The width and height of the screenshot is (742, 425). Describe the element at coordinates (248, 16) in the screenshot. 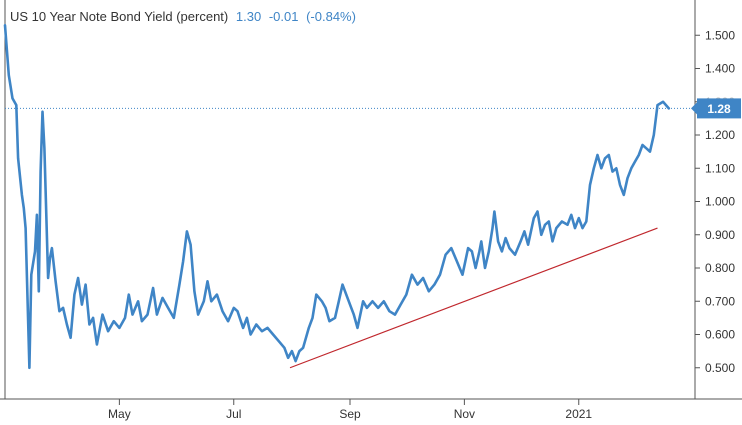

I see `last-value: 1.30` at that location.